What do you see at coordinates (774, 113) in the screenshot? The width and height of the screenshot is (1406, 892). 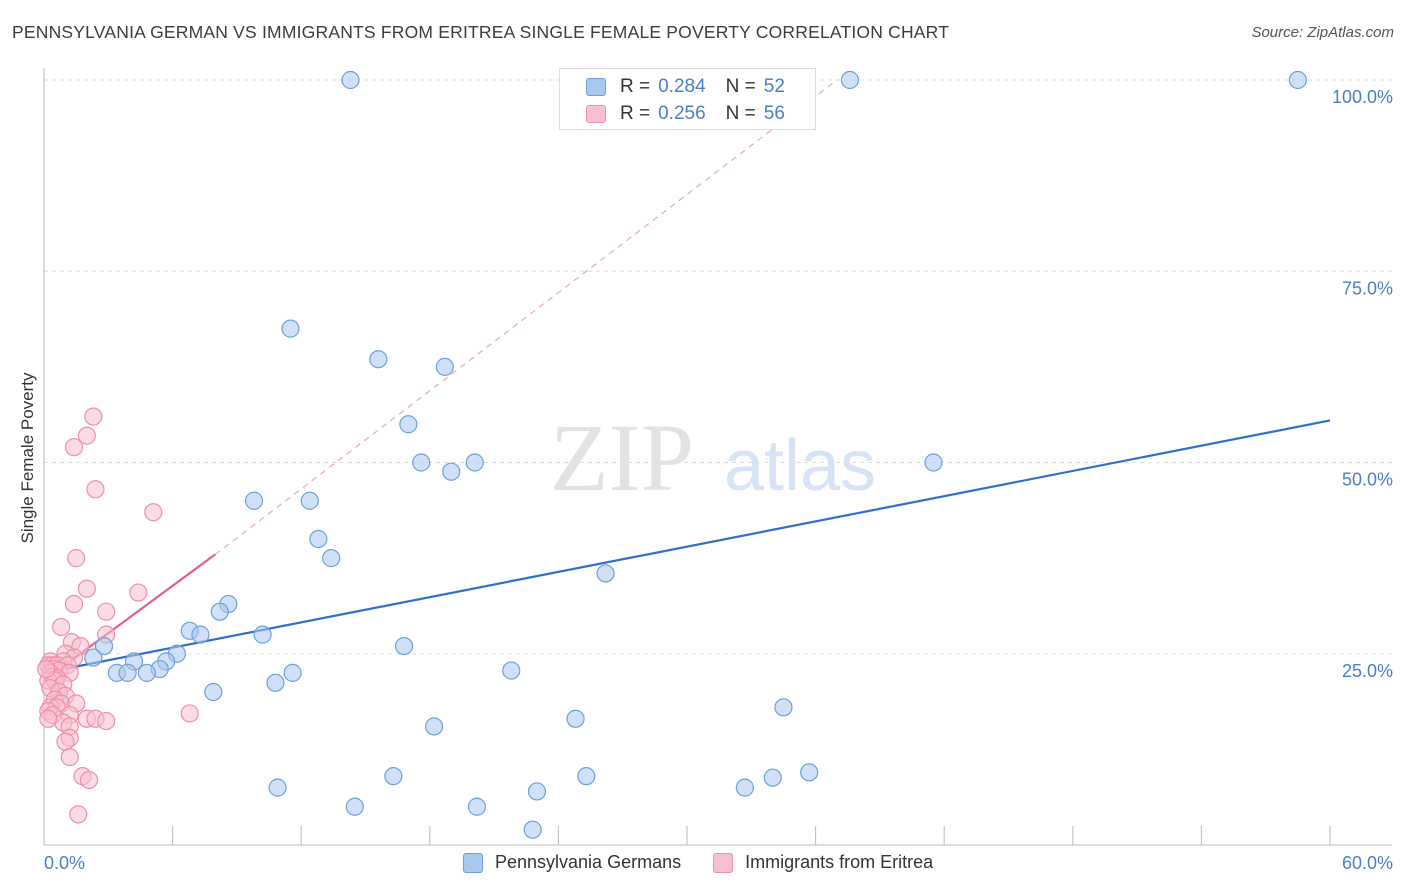 I see `legend-n-value: 56` at bounding box center [774, 113].